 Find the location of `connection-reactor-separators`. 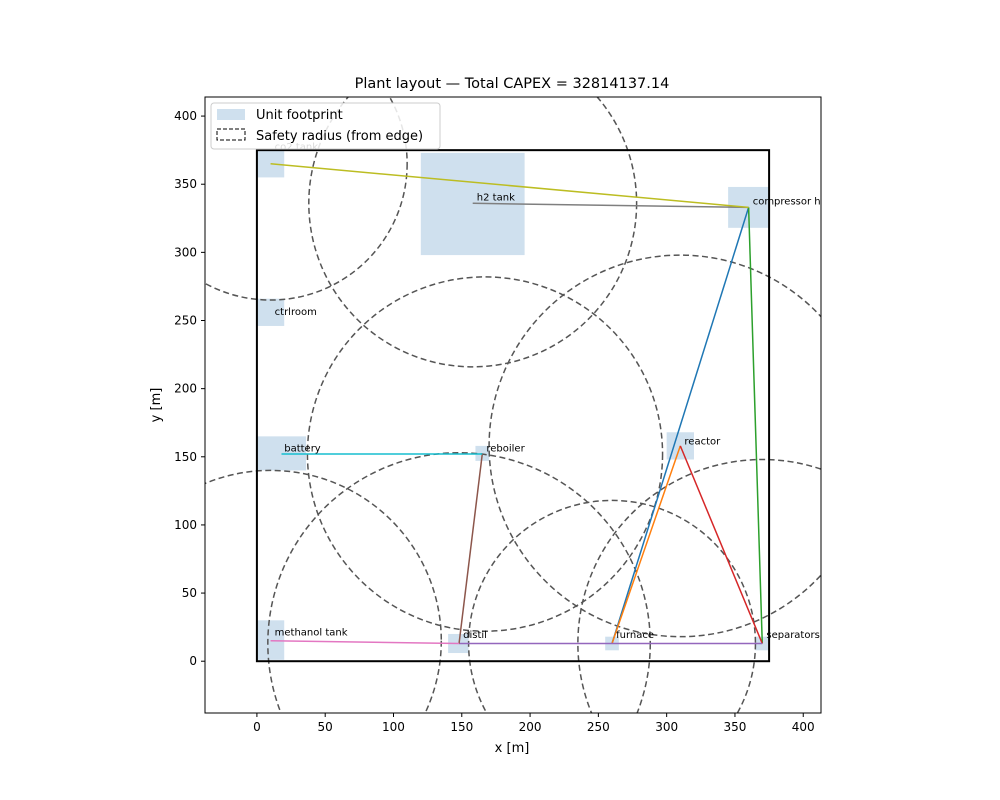

connection-reactor-separators is located at coordinates (721, 544).